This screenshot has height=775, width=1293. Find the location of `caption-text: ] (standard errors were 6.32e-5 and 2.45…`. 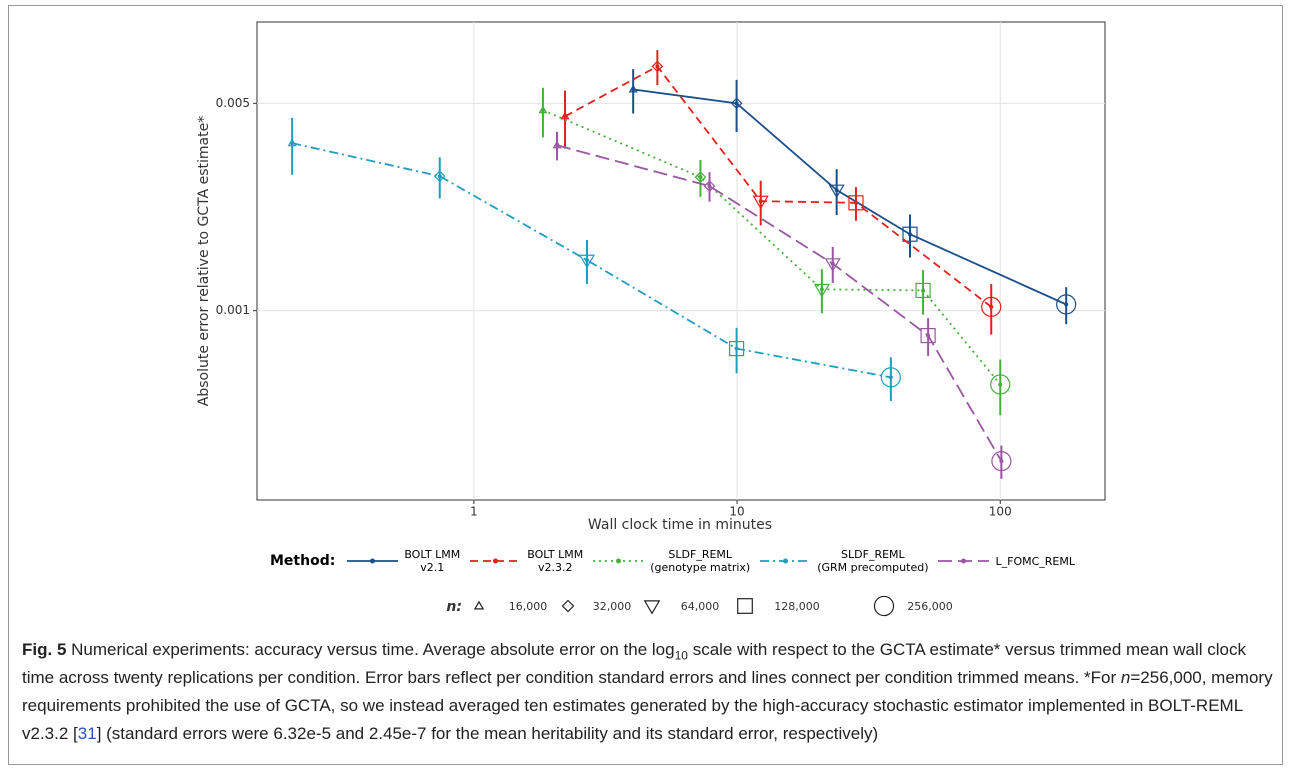

caption-text: ] (standard errors were 6.32e-5 and 2.45… is located at coordinates (487, 733).